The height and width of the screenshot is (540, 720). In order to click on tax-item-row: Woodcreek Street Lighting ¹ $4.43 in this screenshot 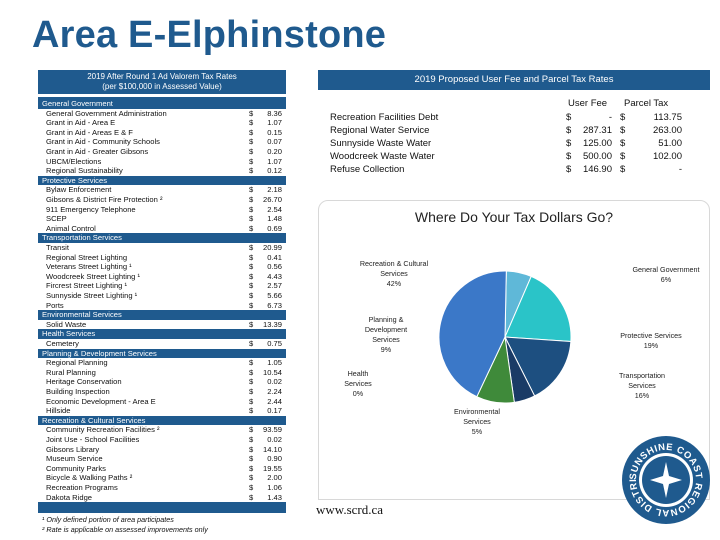, I will do `click(162, 277)`.